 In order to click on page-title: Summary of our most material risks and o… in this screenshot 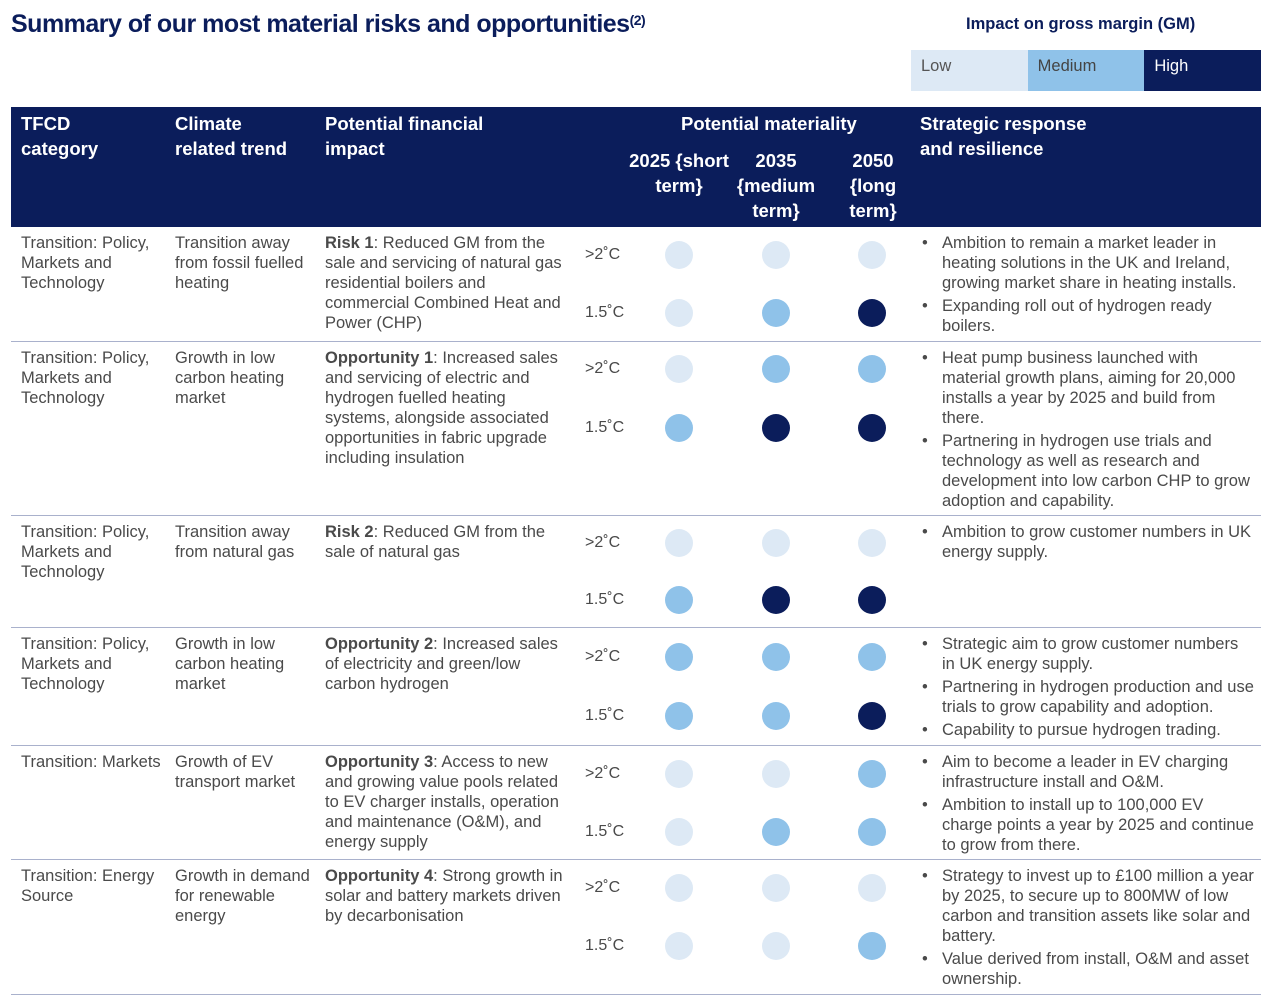, I will do `click(328, 24)`.